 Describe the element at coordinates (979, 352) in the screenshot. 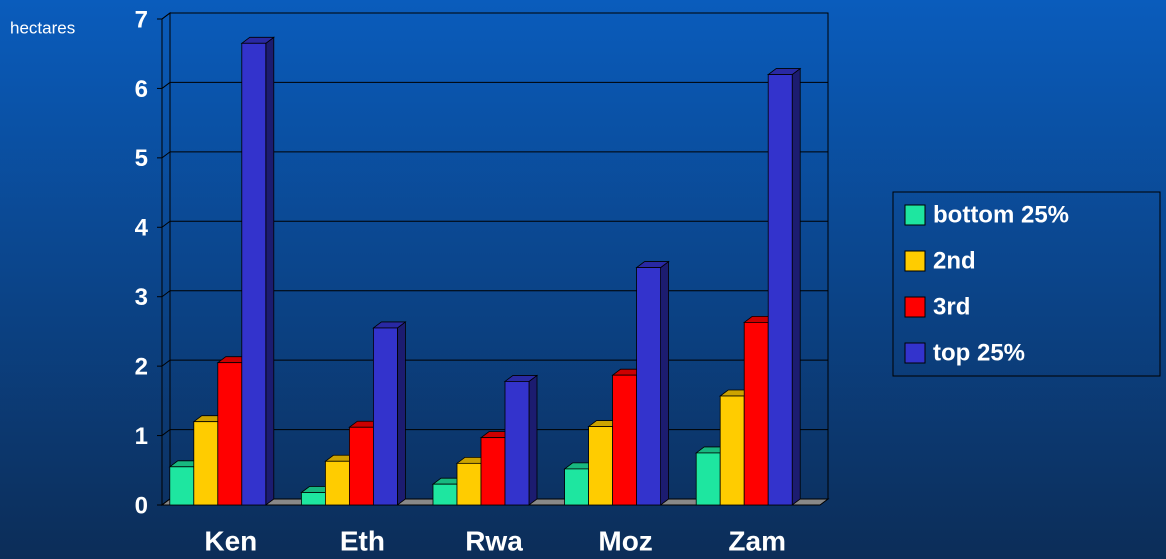

I see `legend-label: top 25%` at that location.